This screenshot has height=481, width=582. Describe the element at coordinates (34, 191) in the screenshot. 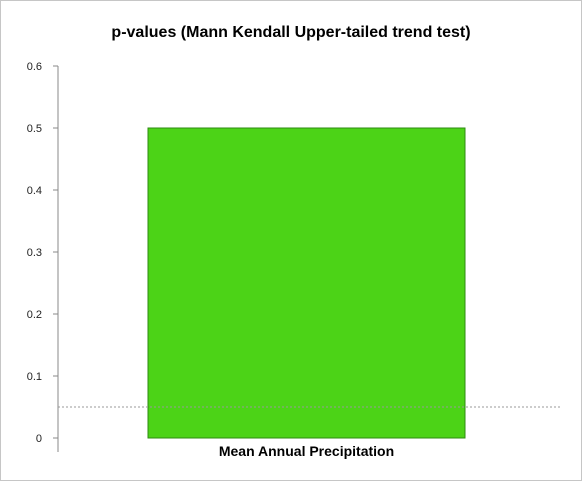

I see `y-tick-label: 0.4` at that location.